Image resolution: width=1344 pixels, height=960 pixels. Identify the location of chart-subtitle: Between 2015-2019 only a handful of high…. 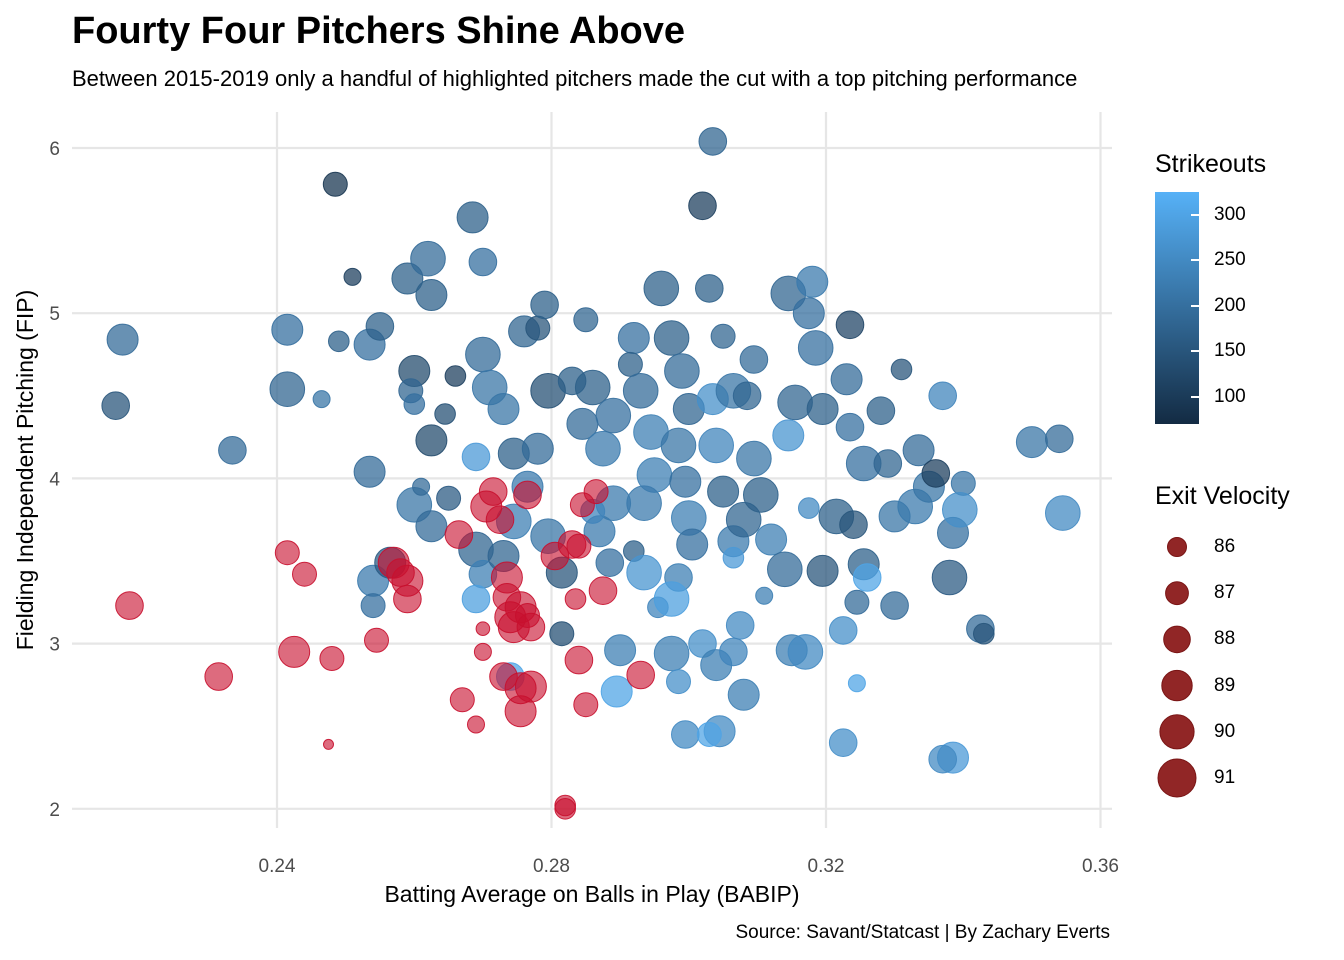
(575, 78).